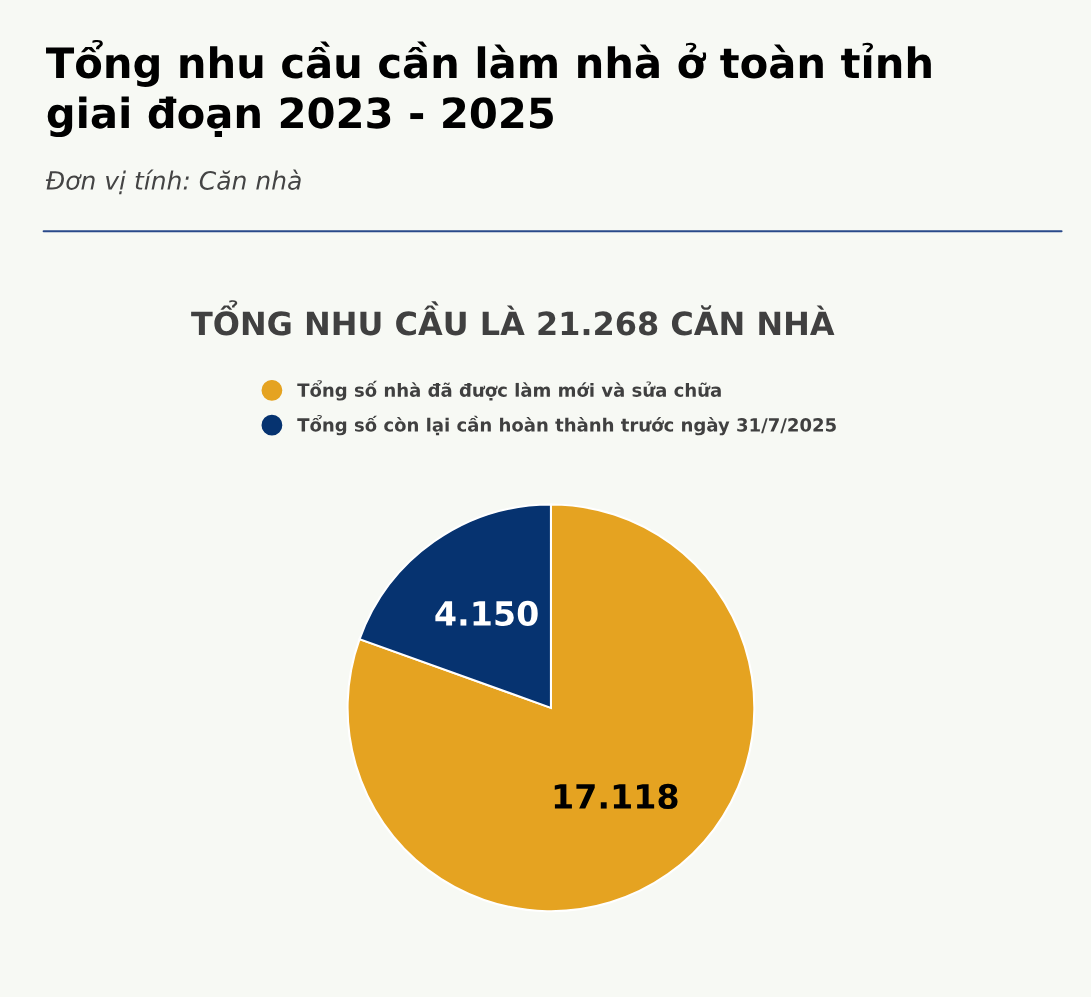 This screenshot has height=997, width=1091. What do you see at coordinates (616, 796) in the screenshot?
I see `data-label: 17.118` at bounding box center [616, 796].